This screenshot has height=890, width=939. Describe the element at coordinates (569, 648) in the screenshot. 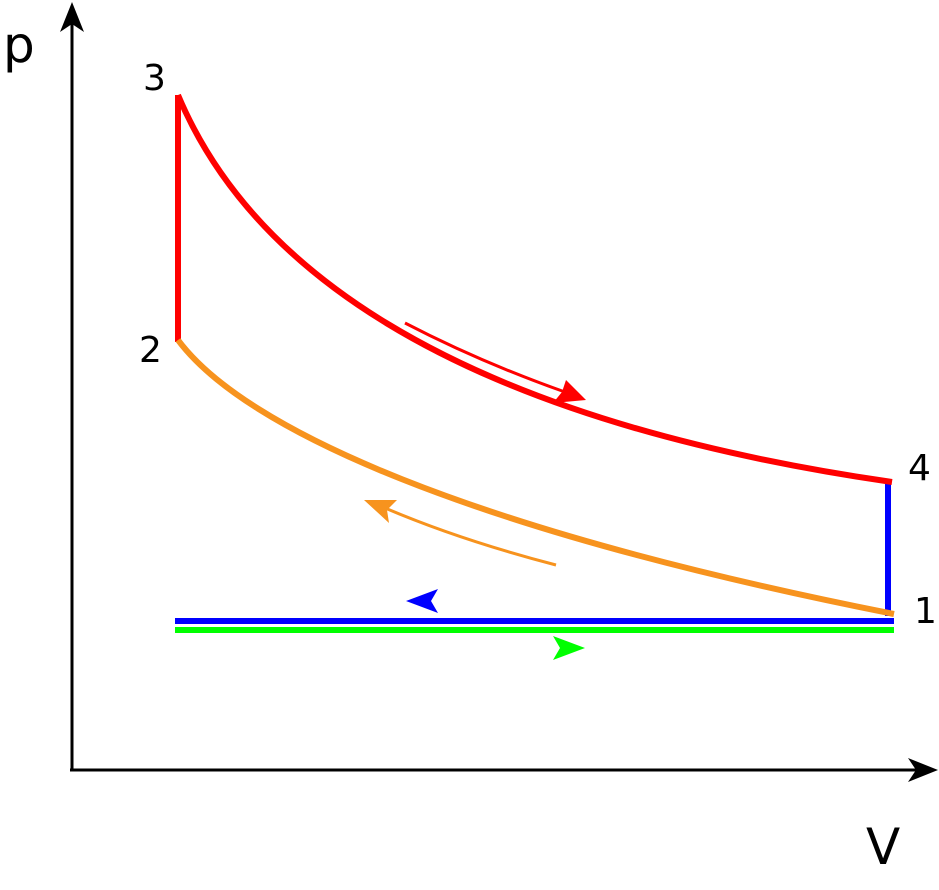

I see `intake-direction-arrow` at that location.